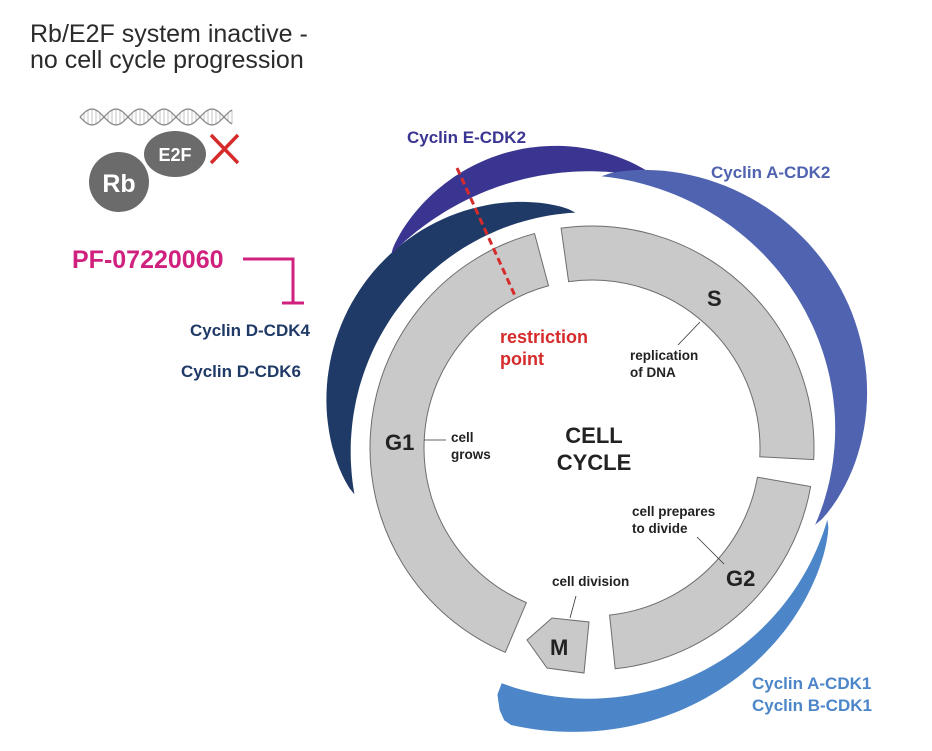  I want to click on restriction-point-label-2: point, so click(522, 359).